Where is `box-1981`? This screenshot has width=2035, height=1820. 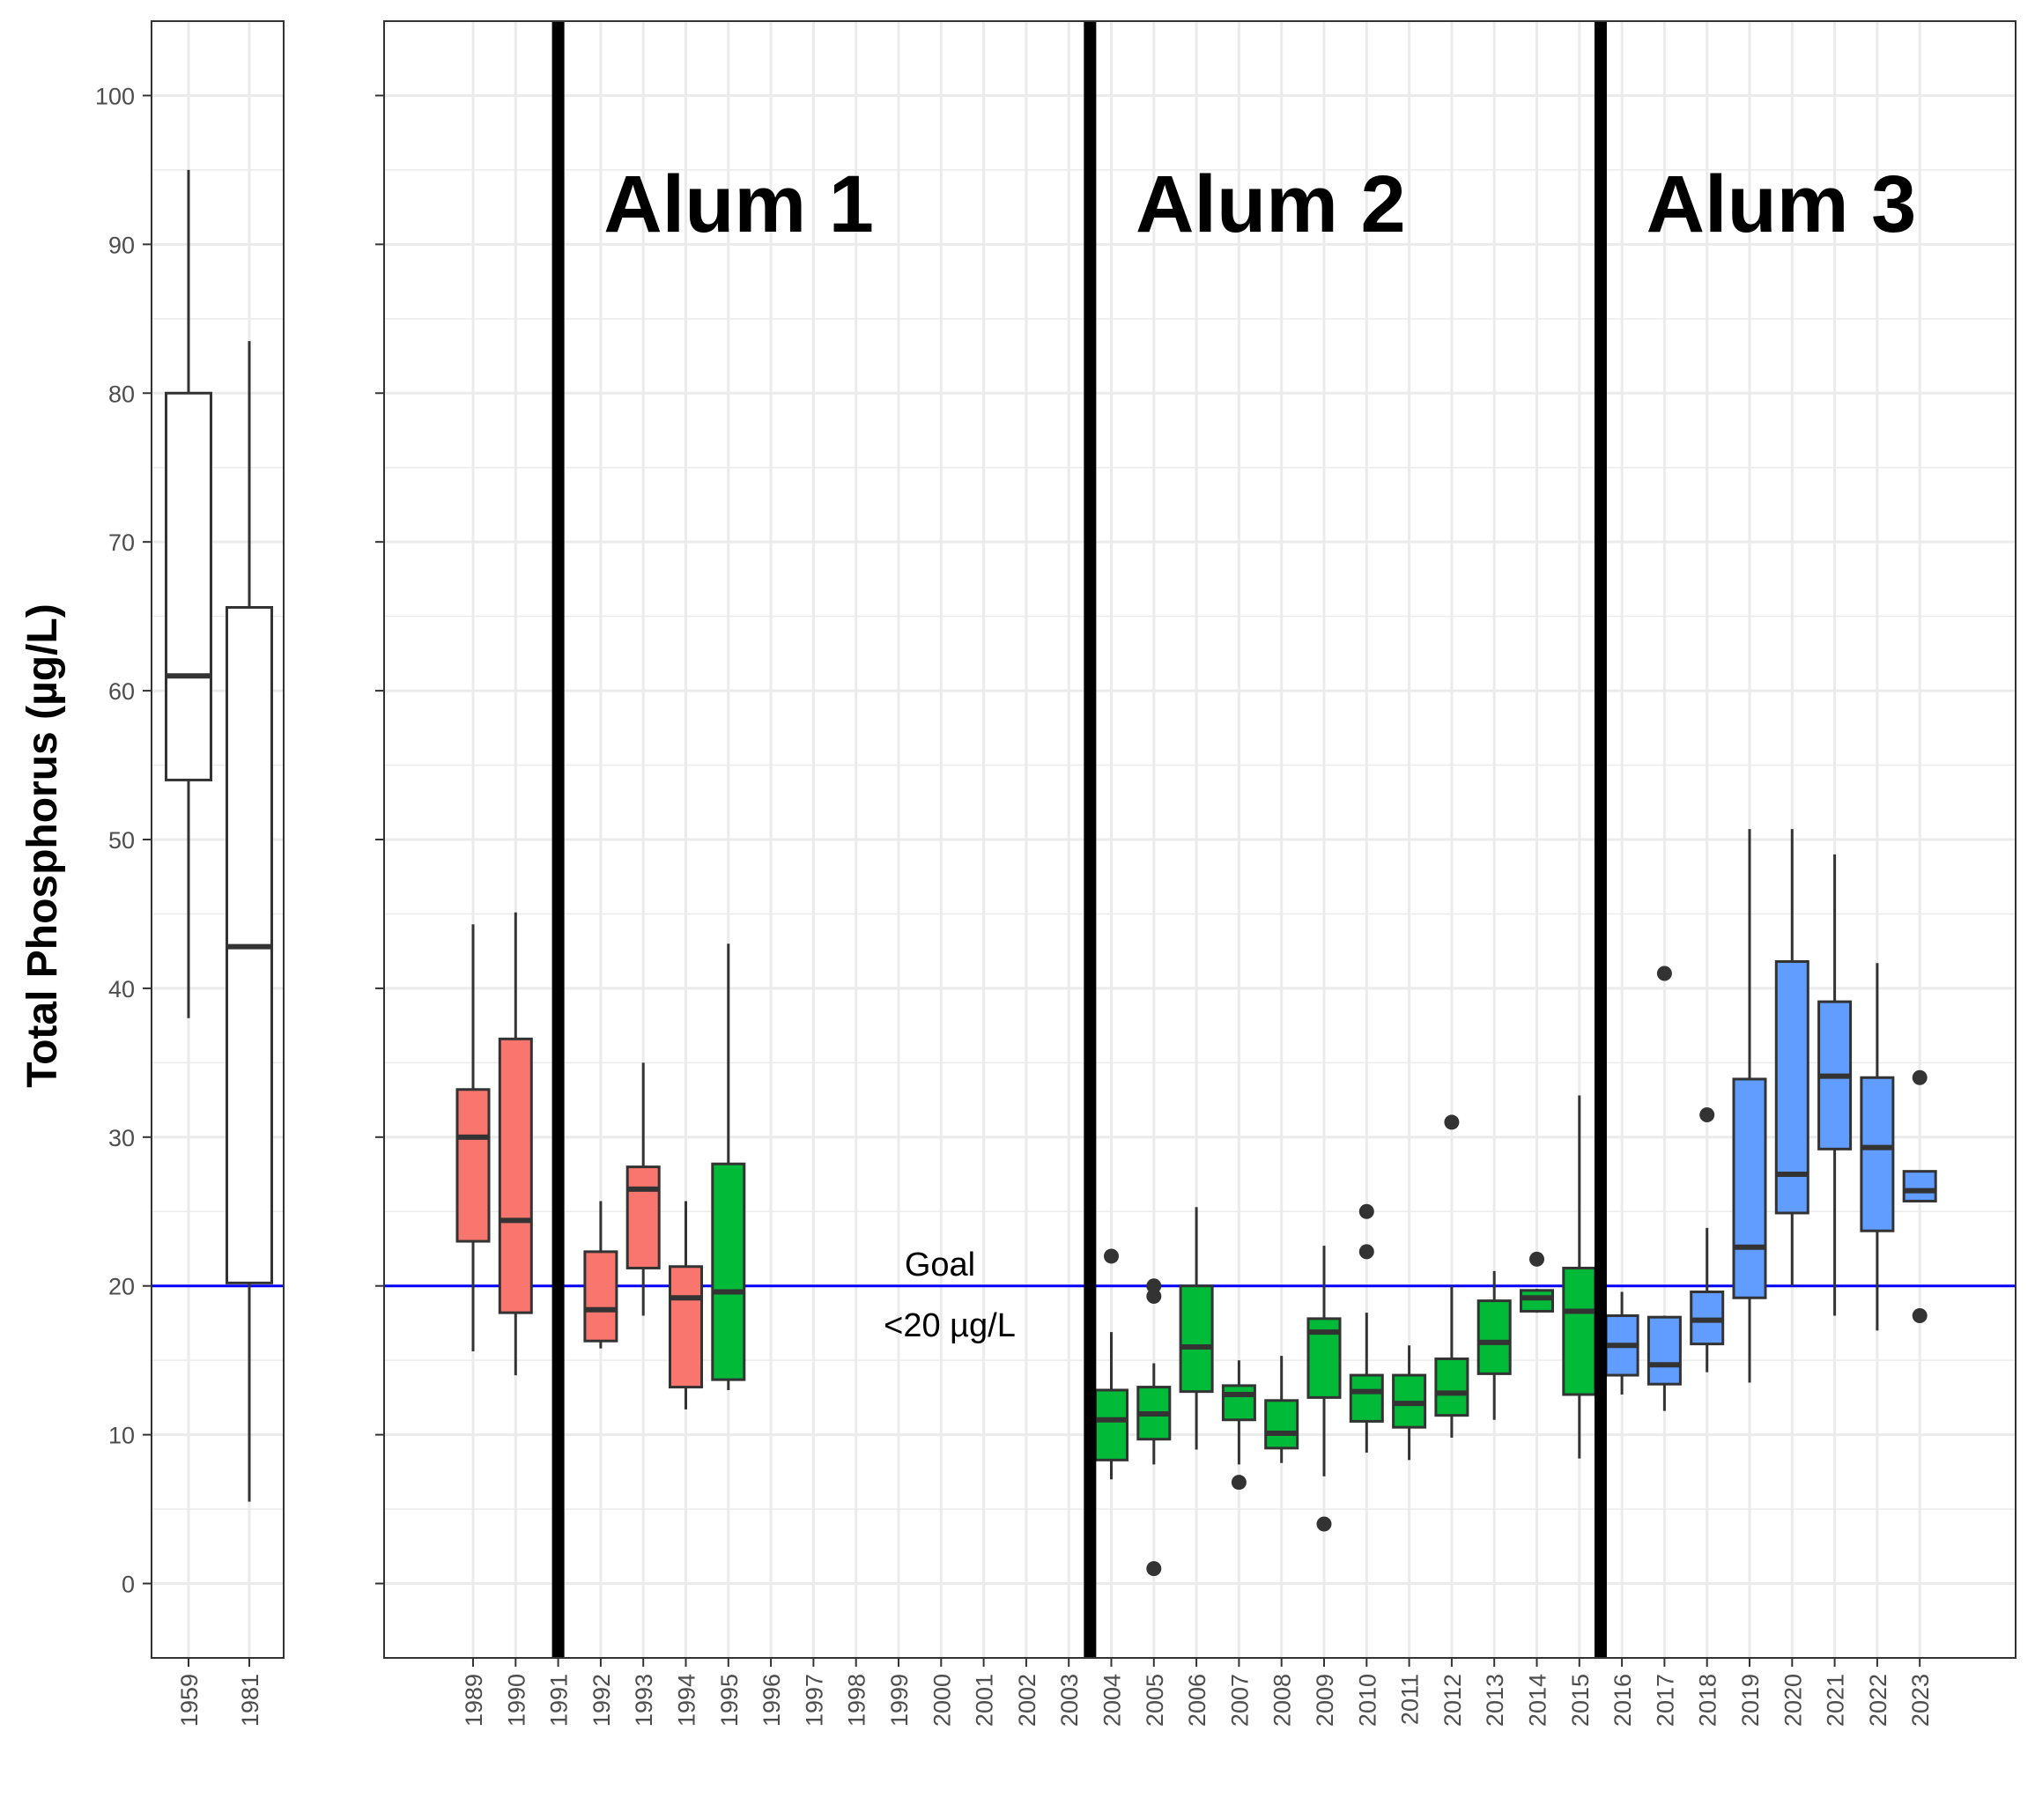
box-1981 is located at coordinates (249, 921).